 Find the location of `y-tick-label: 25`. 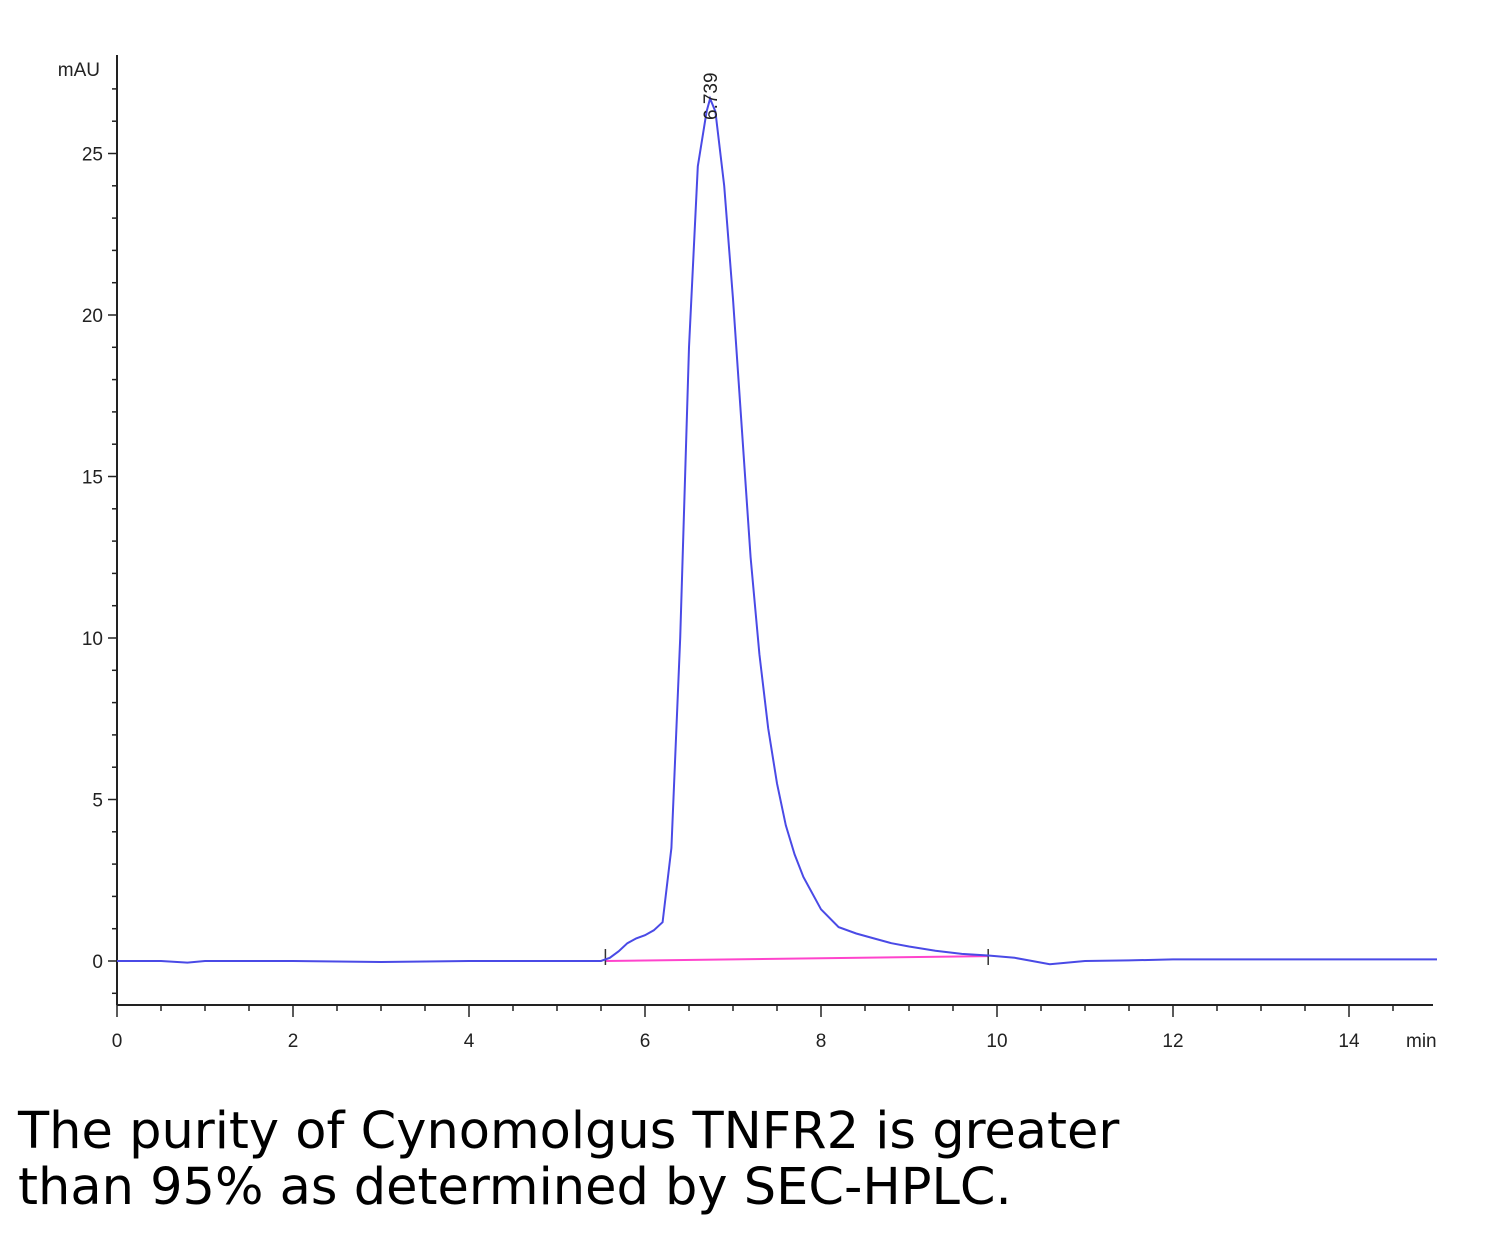

y-tick-label: 25 is located at coordinates (92, 155).